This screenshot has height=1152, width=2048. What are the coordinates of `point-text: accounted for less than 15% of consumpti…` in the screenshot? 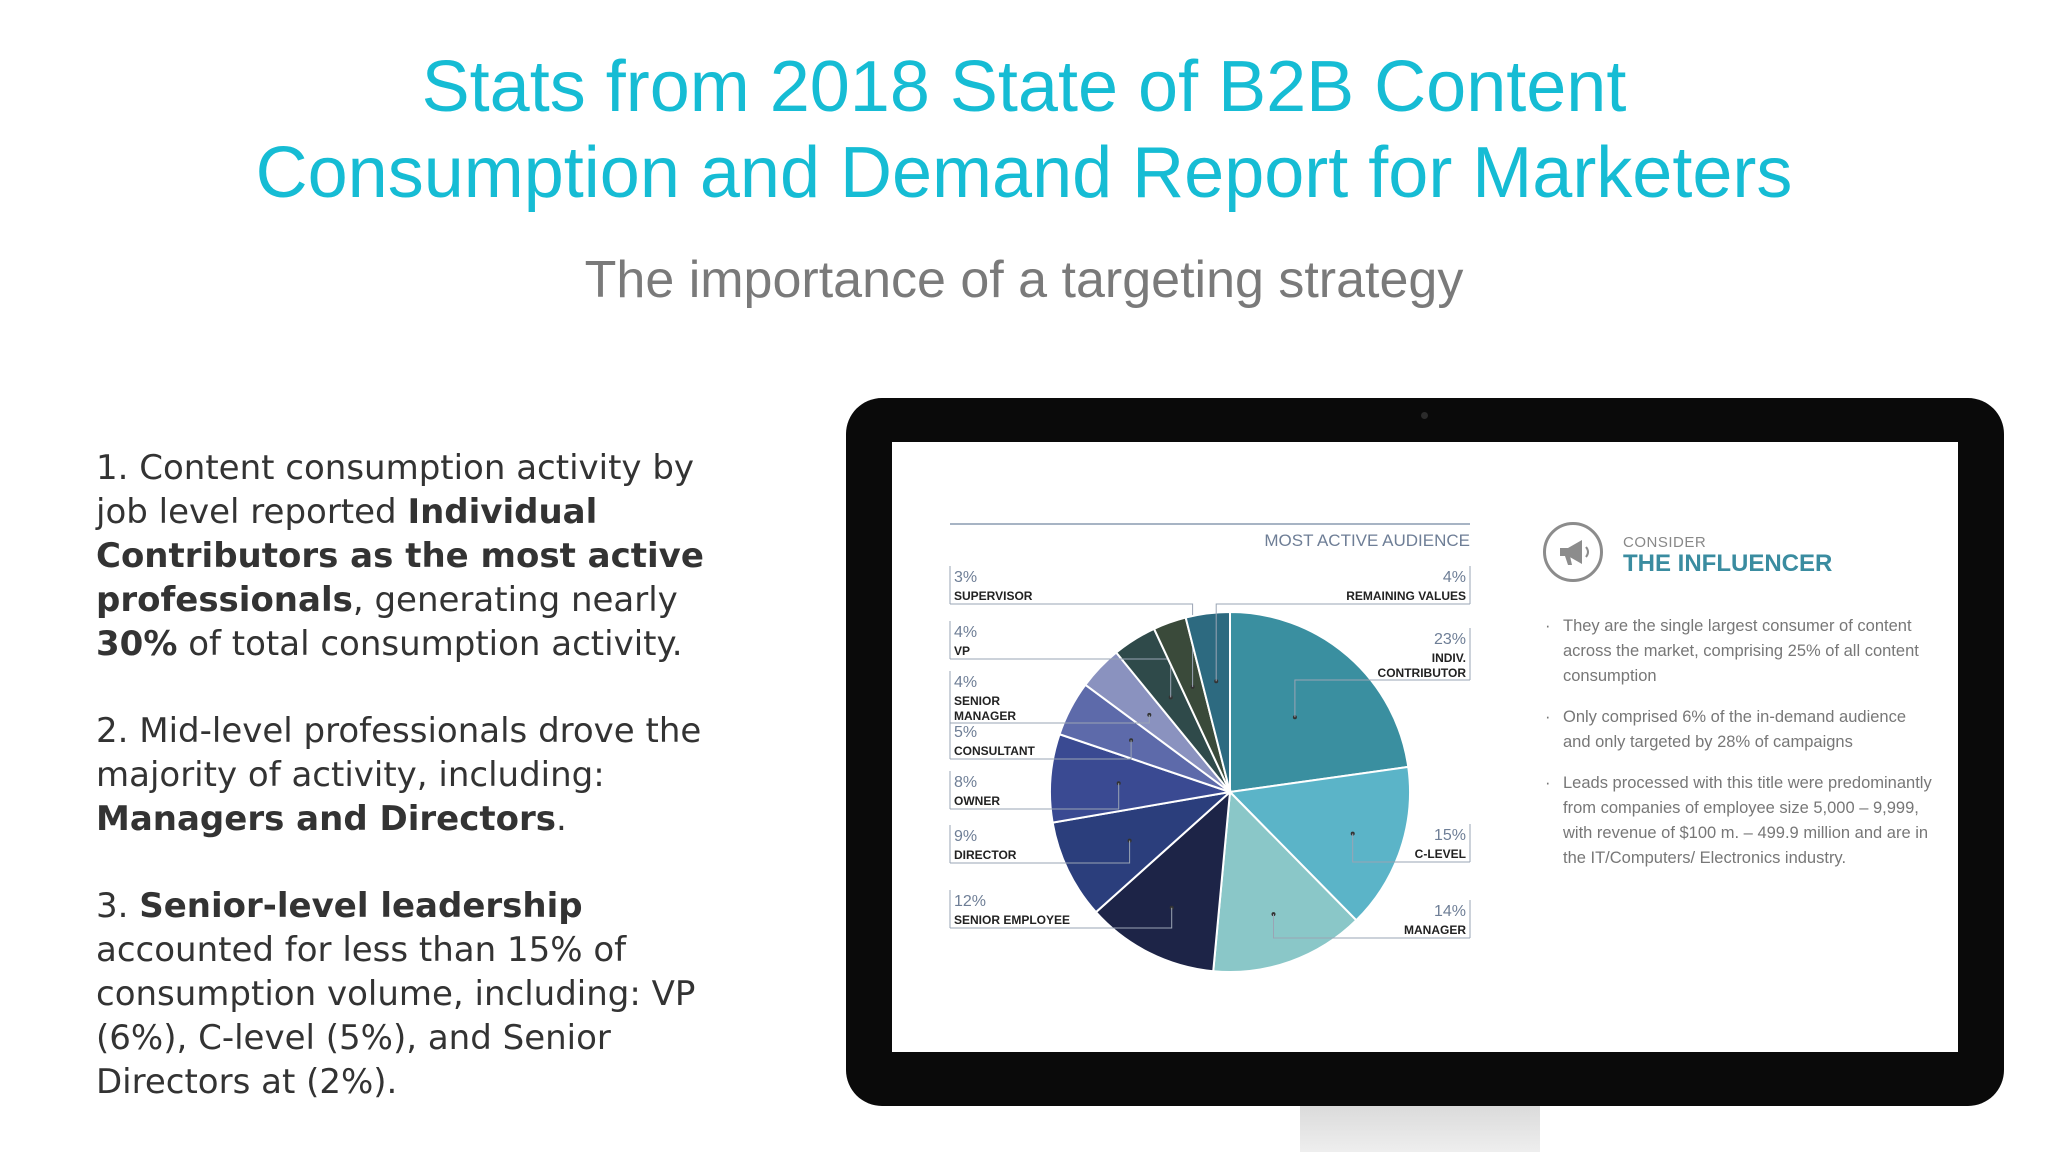 It's located at (396, 1016).